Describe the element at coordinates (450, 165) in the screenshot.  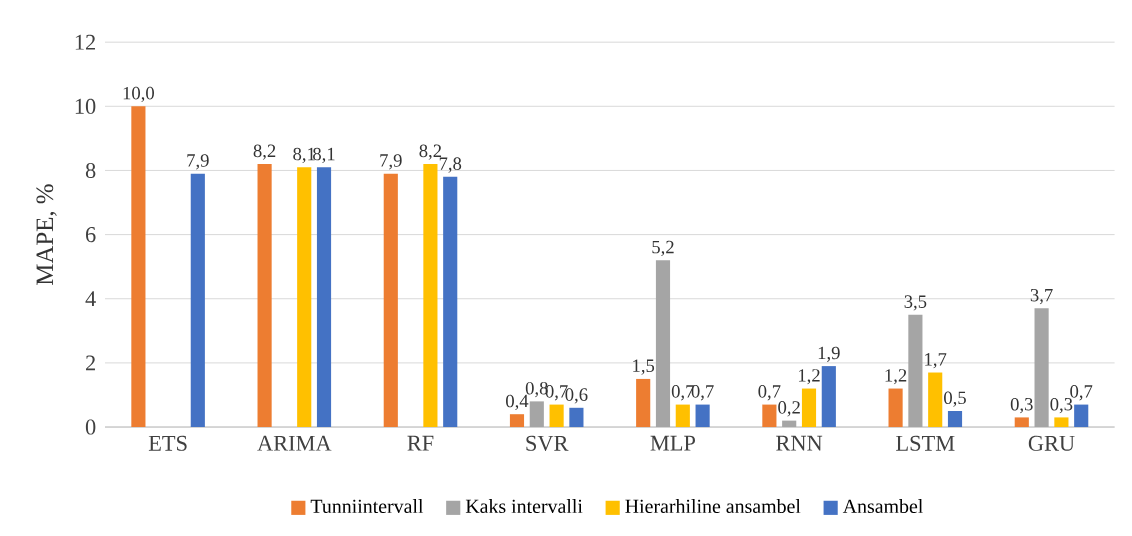
I see `data-label: 7,8` at that location.